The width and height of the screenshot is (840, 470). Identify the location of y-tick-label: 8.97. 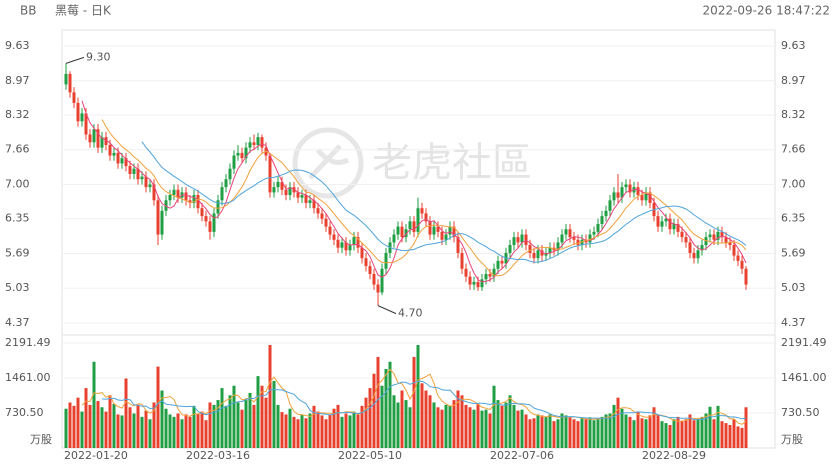
(17, 80).